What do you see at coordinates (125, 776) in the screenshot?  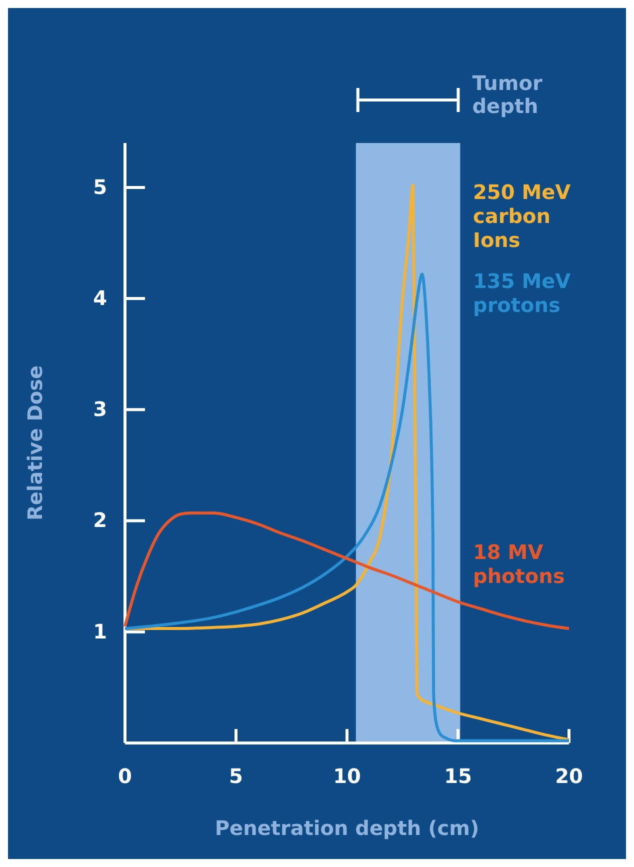 I see `x-tick-label: 0` at bounding box center [125, 776].